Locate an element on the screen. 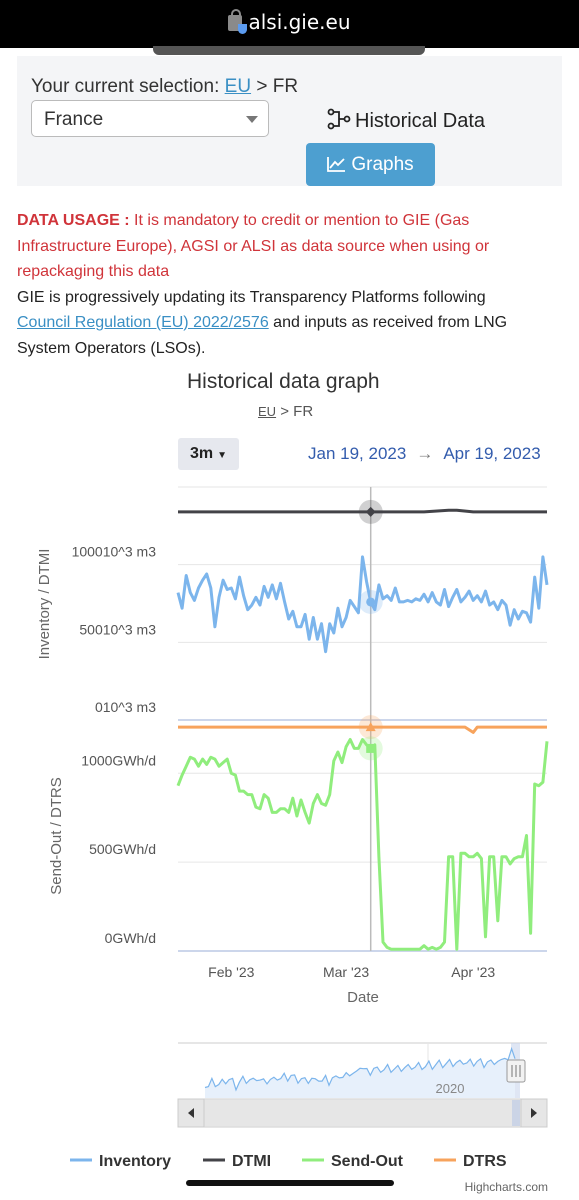 This screenshot has height=1200, width=579. scroll-left-button is located at coordinates (191, 1113).